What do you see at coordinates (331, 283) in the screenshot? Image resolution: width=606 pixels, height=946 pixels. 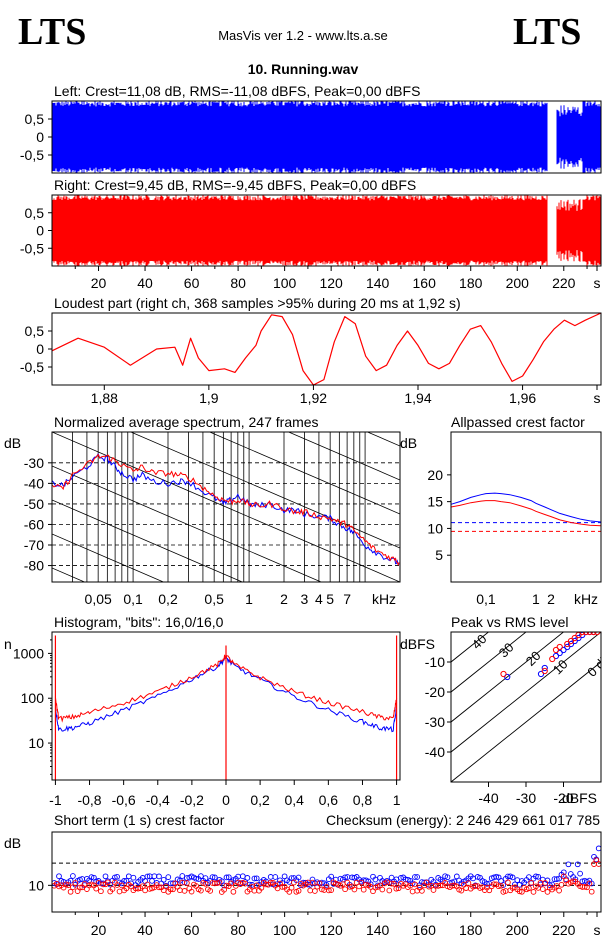 I see `right-xtick-label: 120` at bounding box center [331, 283].